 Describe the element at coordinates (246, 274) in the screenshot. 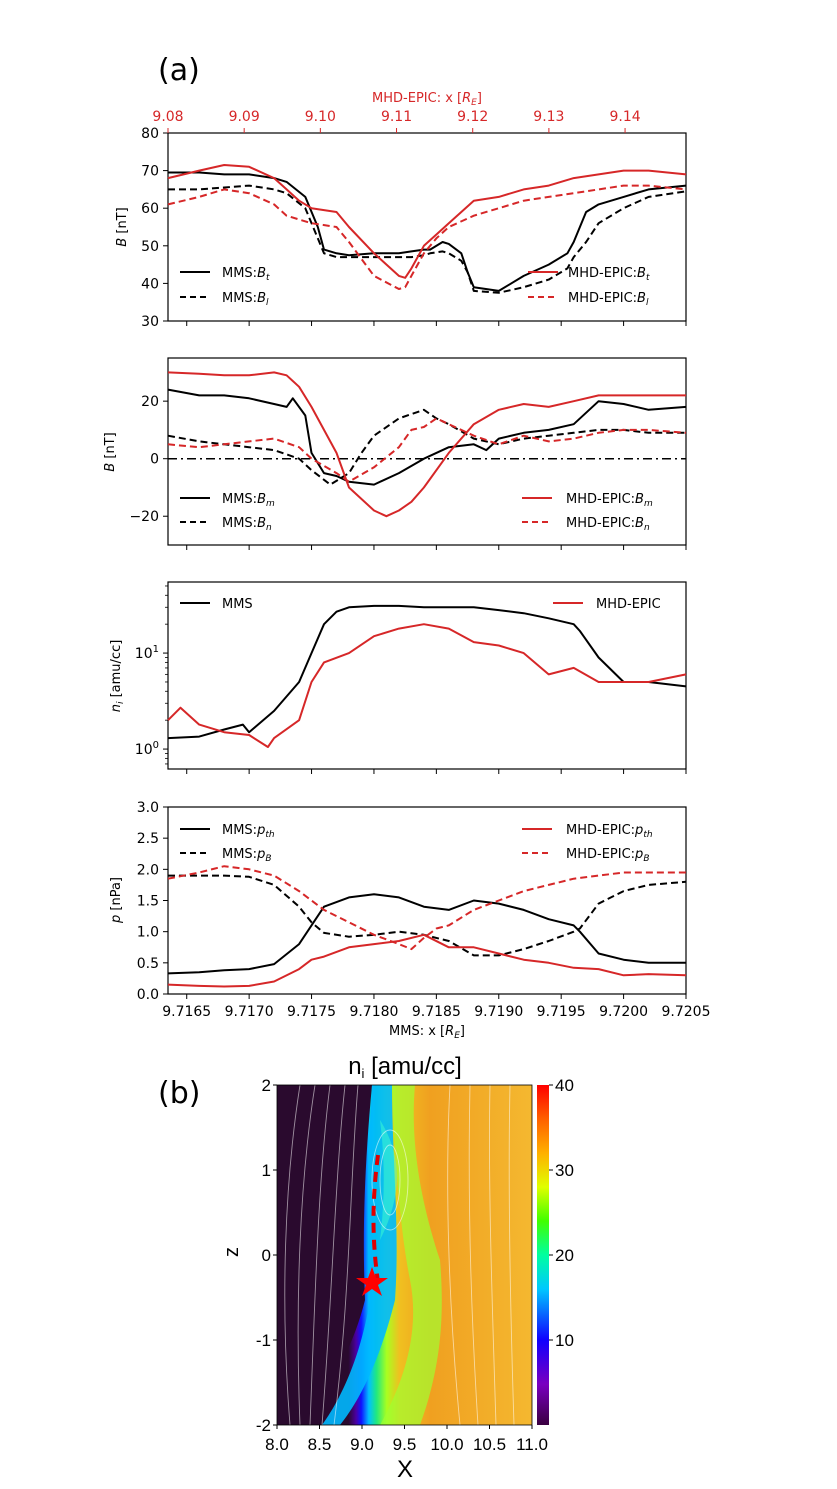

I see `legend-label: MMS:Bt` at that location.